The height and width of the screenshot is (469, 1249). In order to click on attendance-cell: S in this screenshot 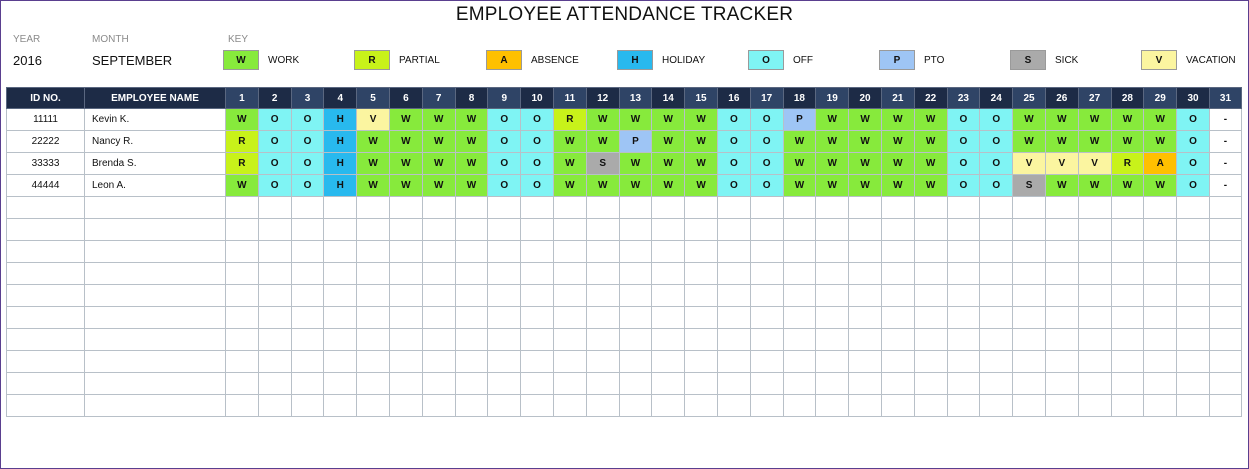, I will do `click(602, 163)`.